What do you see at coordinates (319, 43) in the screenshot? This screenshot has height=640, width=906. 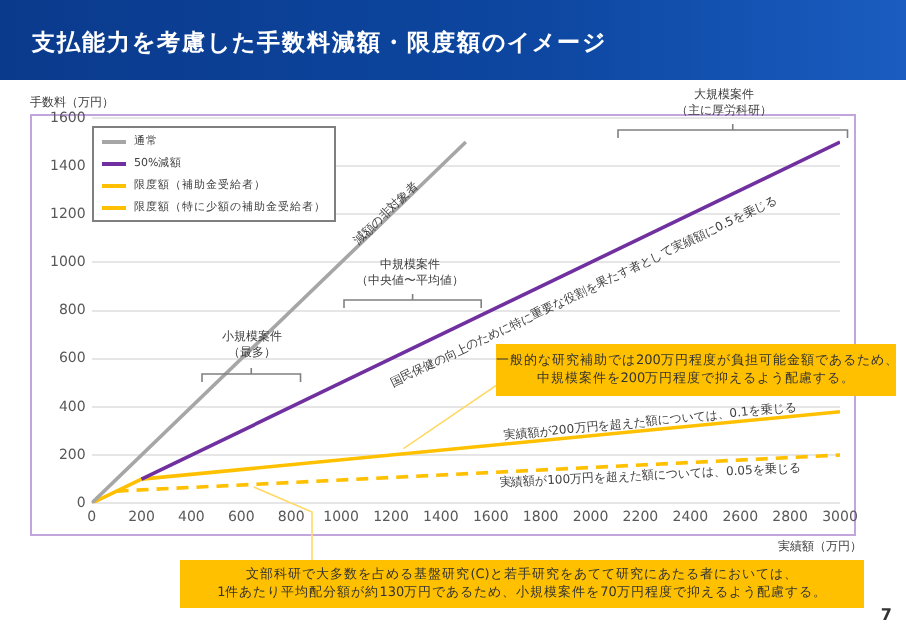 I see `chart-title: 支払能力を考慮した手数料減額・限度額のイメージ` at bounding box center [319, 43].